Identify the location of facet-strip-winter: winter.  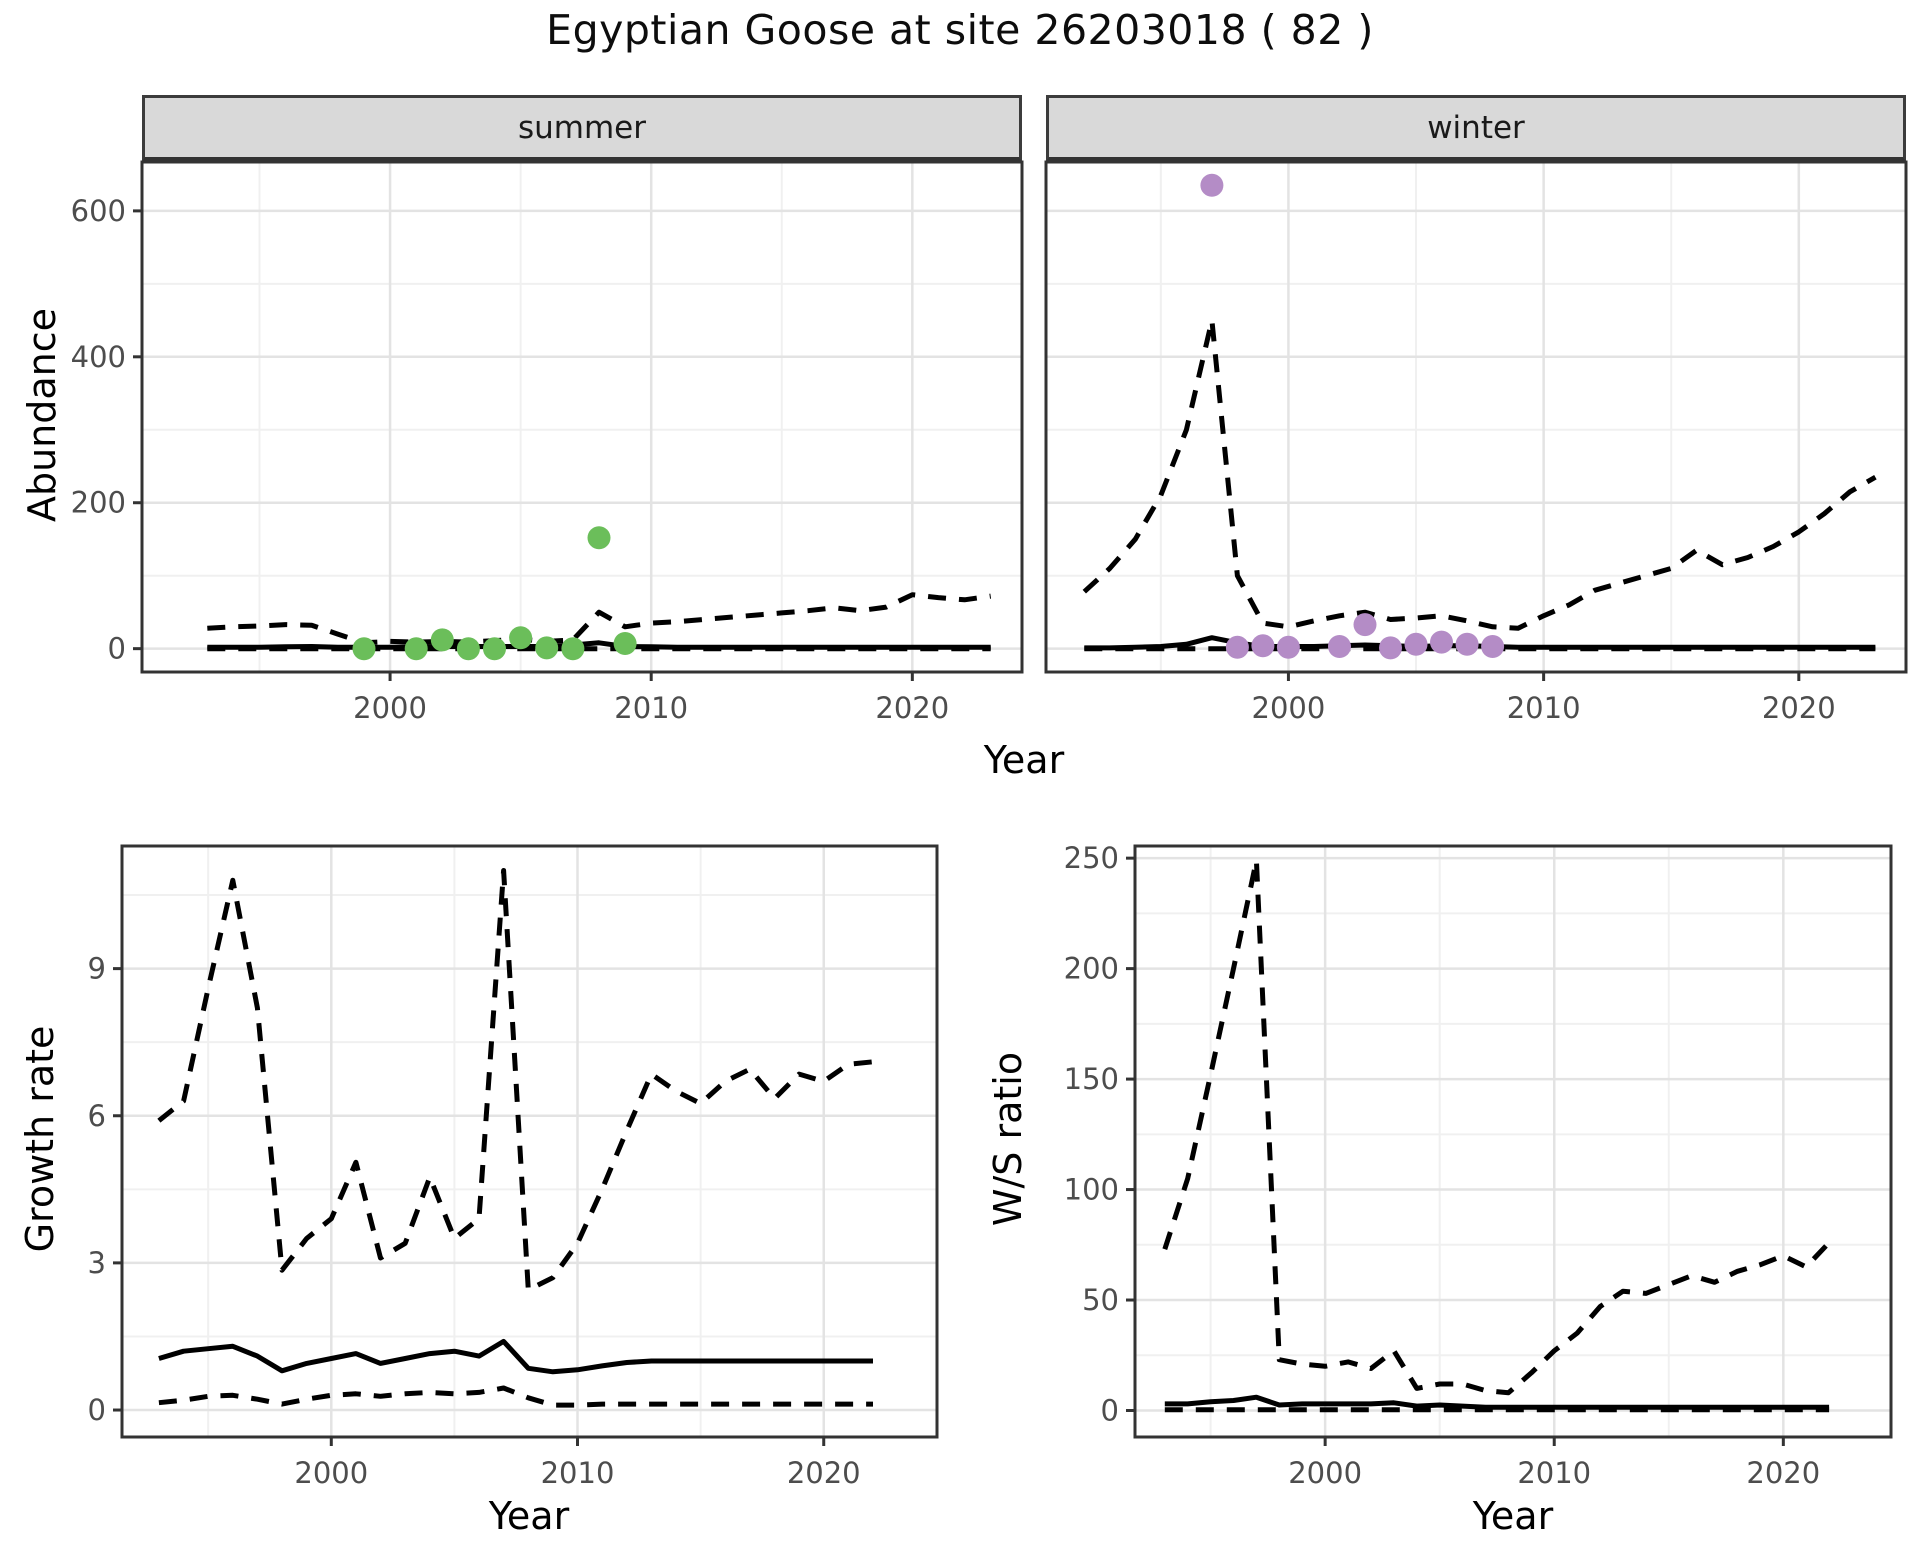
(1476, 128).